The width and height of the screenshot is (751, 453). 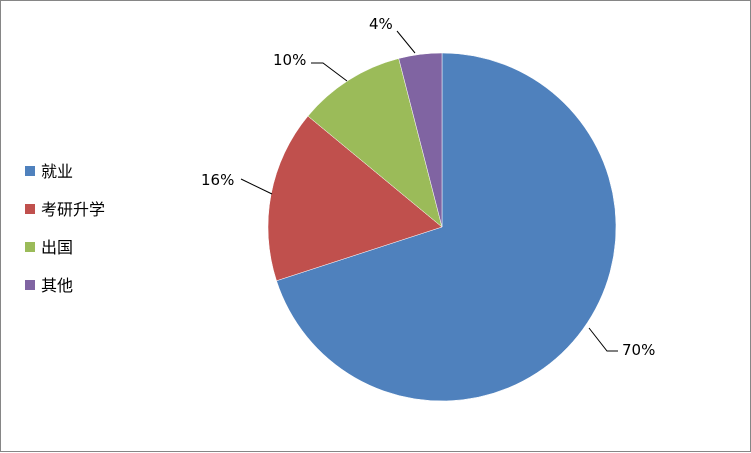 I want to click on legend-label: 考研升学, so click(x=73, y=209).